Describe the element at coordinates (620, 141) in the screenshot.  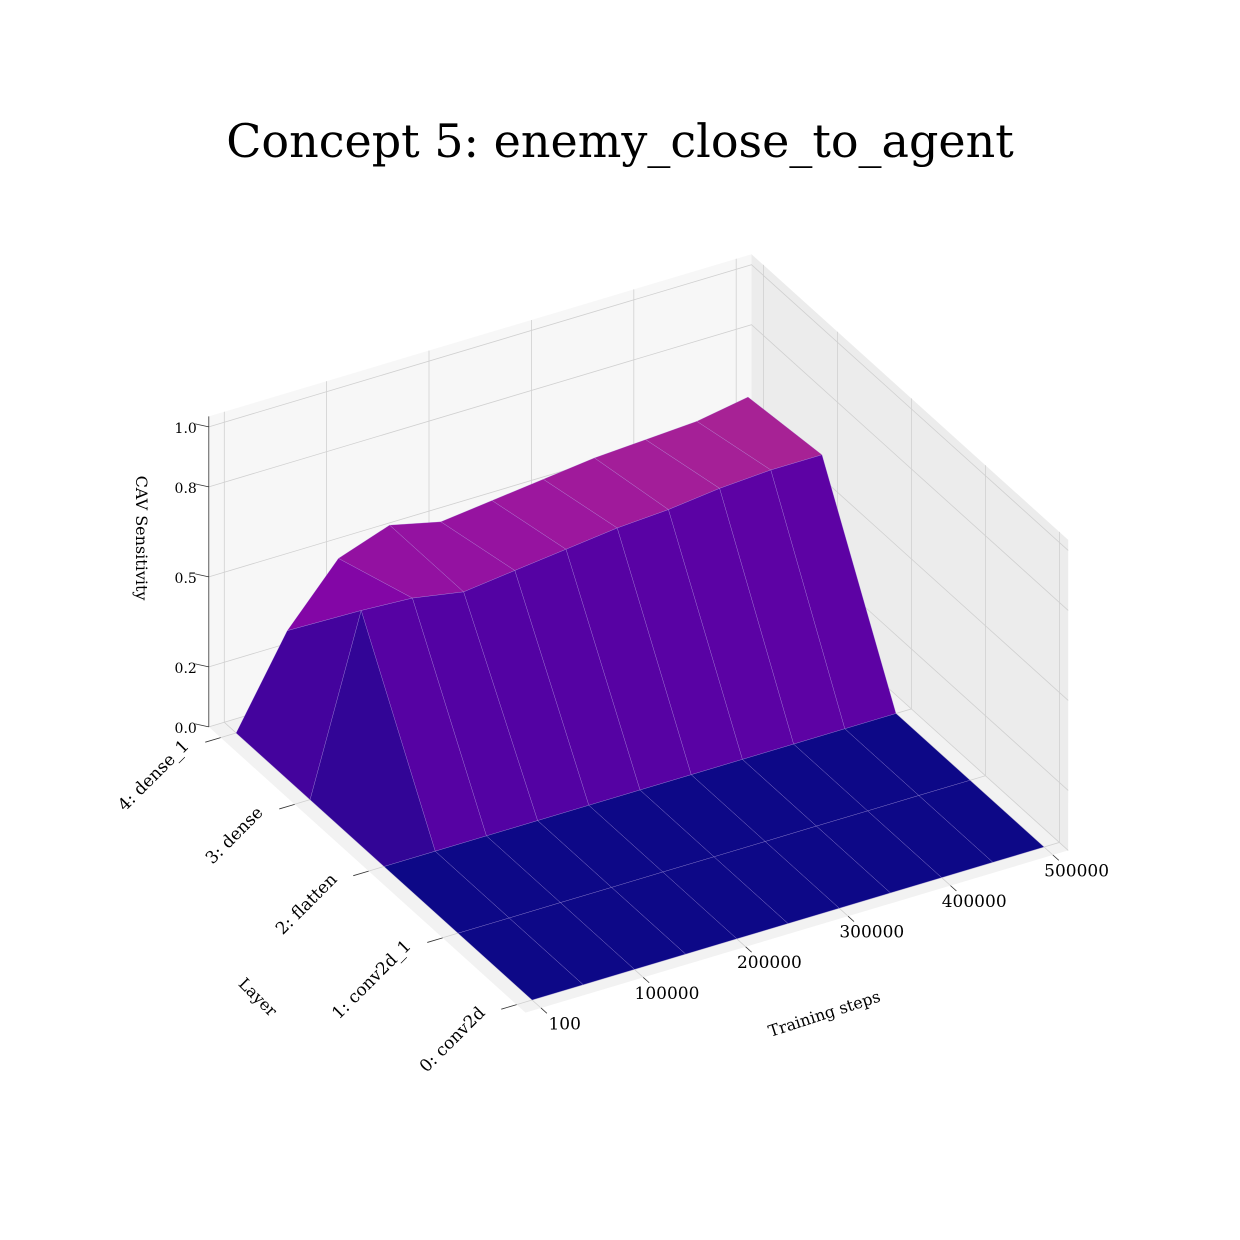
I see `chart-title: Concept 5: enemy_close_to_agent` at that location.